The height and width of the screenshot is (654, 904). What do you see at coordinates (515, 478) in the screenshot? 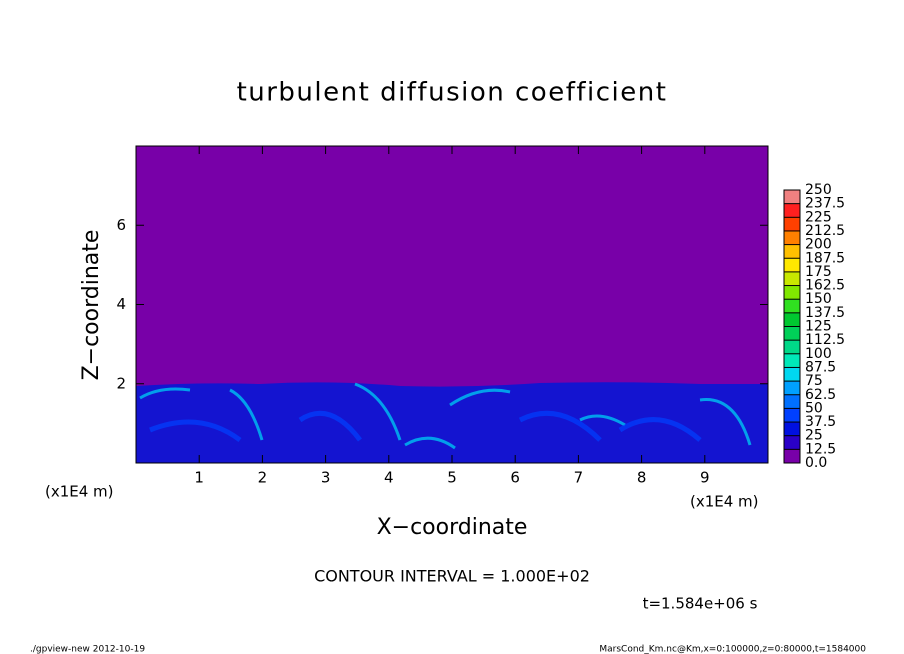
I see `x-tick-label: 6` at bounding box center [515, 478].